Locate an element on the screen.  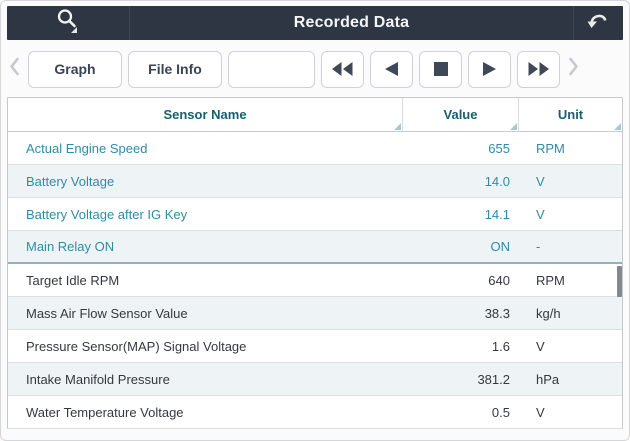
toolbar-prev-button is located at coordinates (14, 69).